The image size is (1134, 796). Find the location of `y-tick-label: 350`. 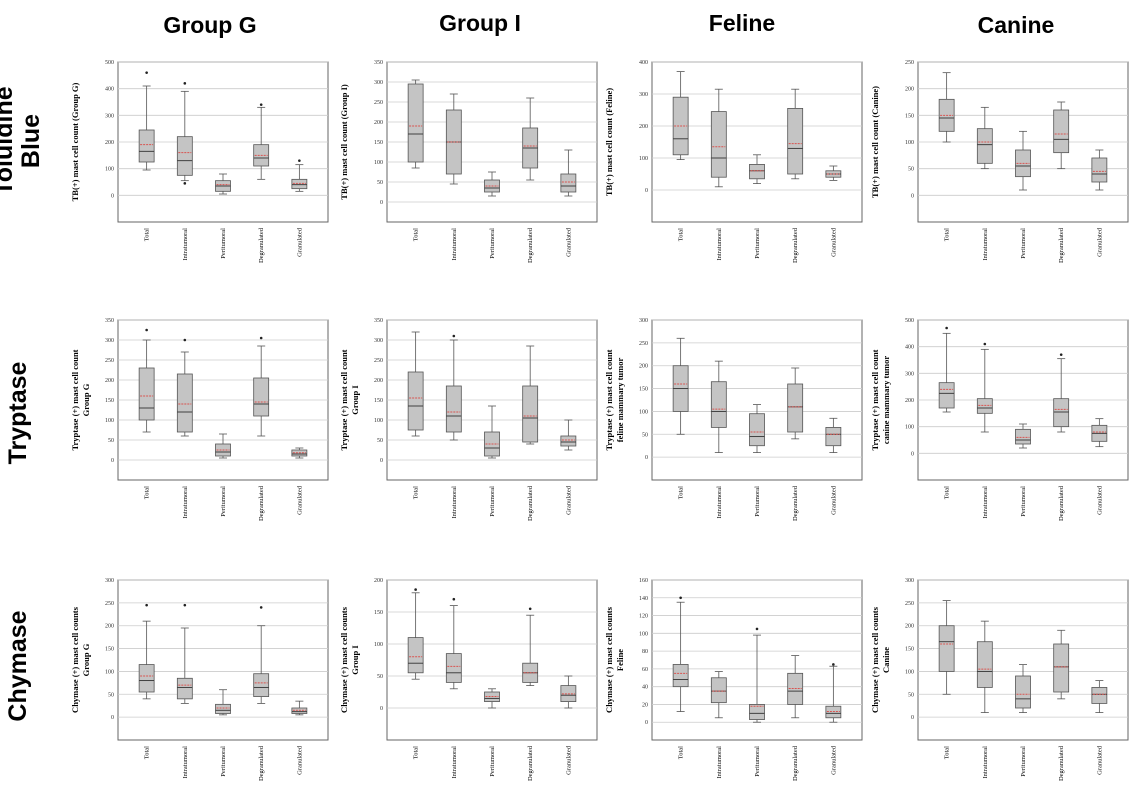

y-tick-label: 350 is located at coordinates (378, 63).